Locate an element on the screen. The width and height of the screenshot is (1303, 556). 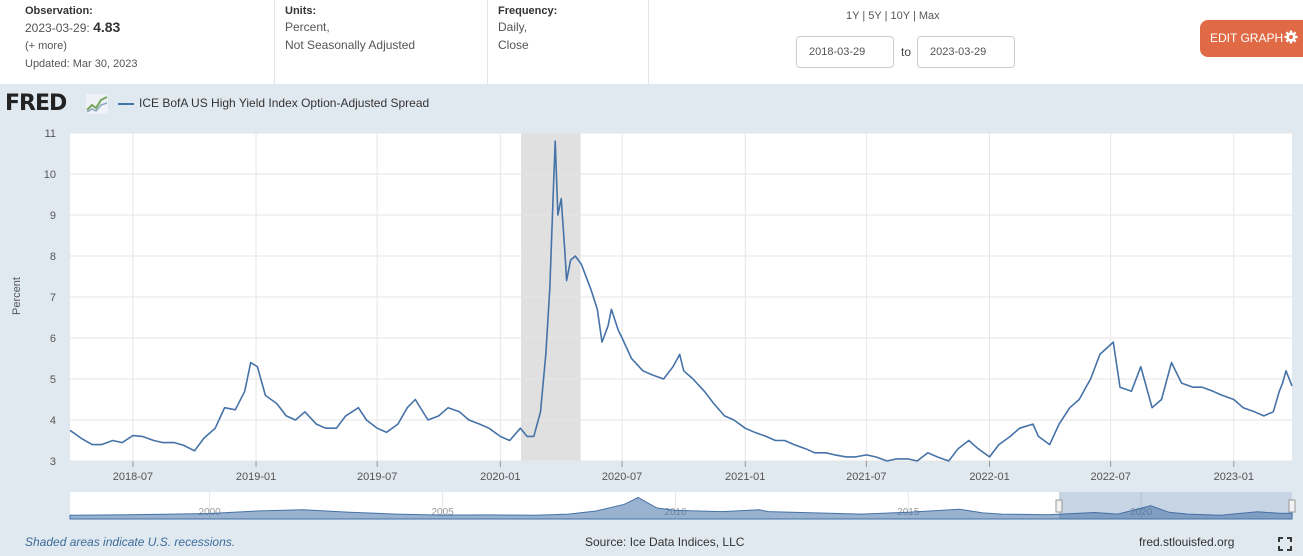
x-tick-label: 2021-07 is located at coordinates (866, 477).